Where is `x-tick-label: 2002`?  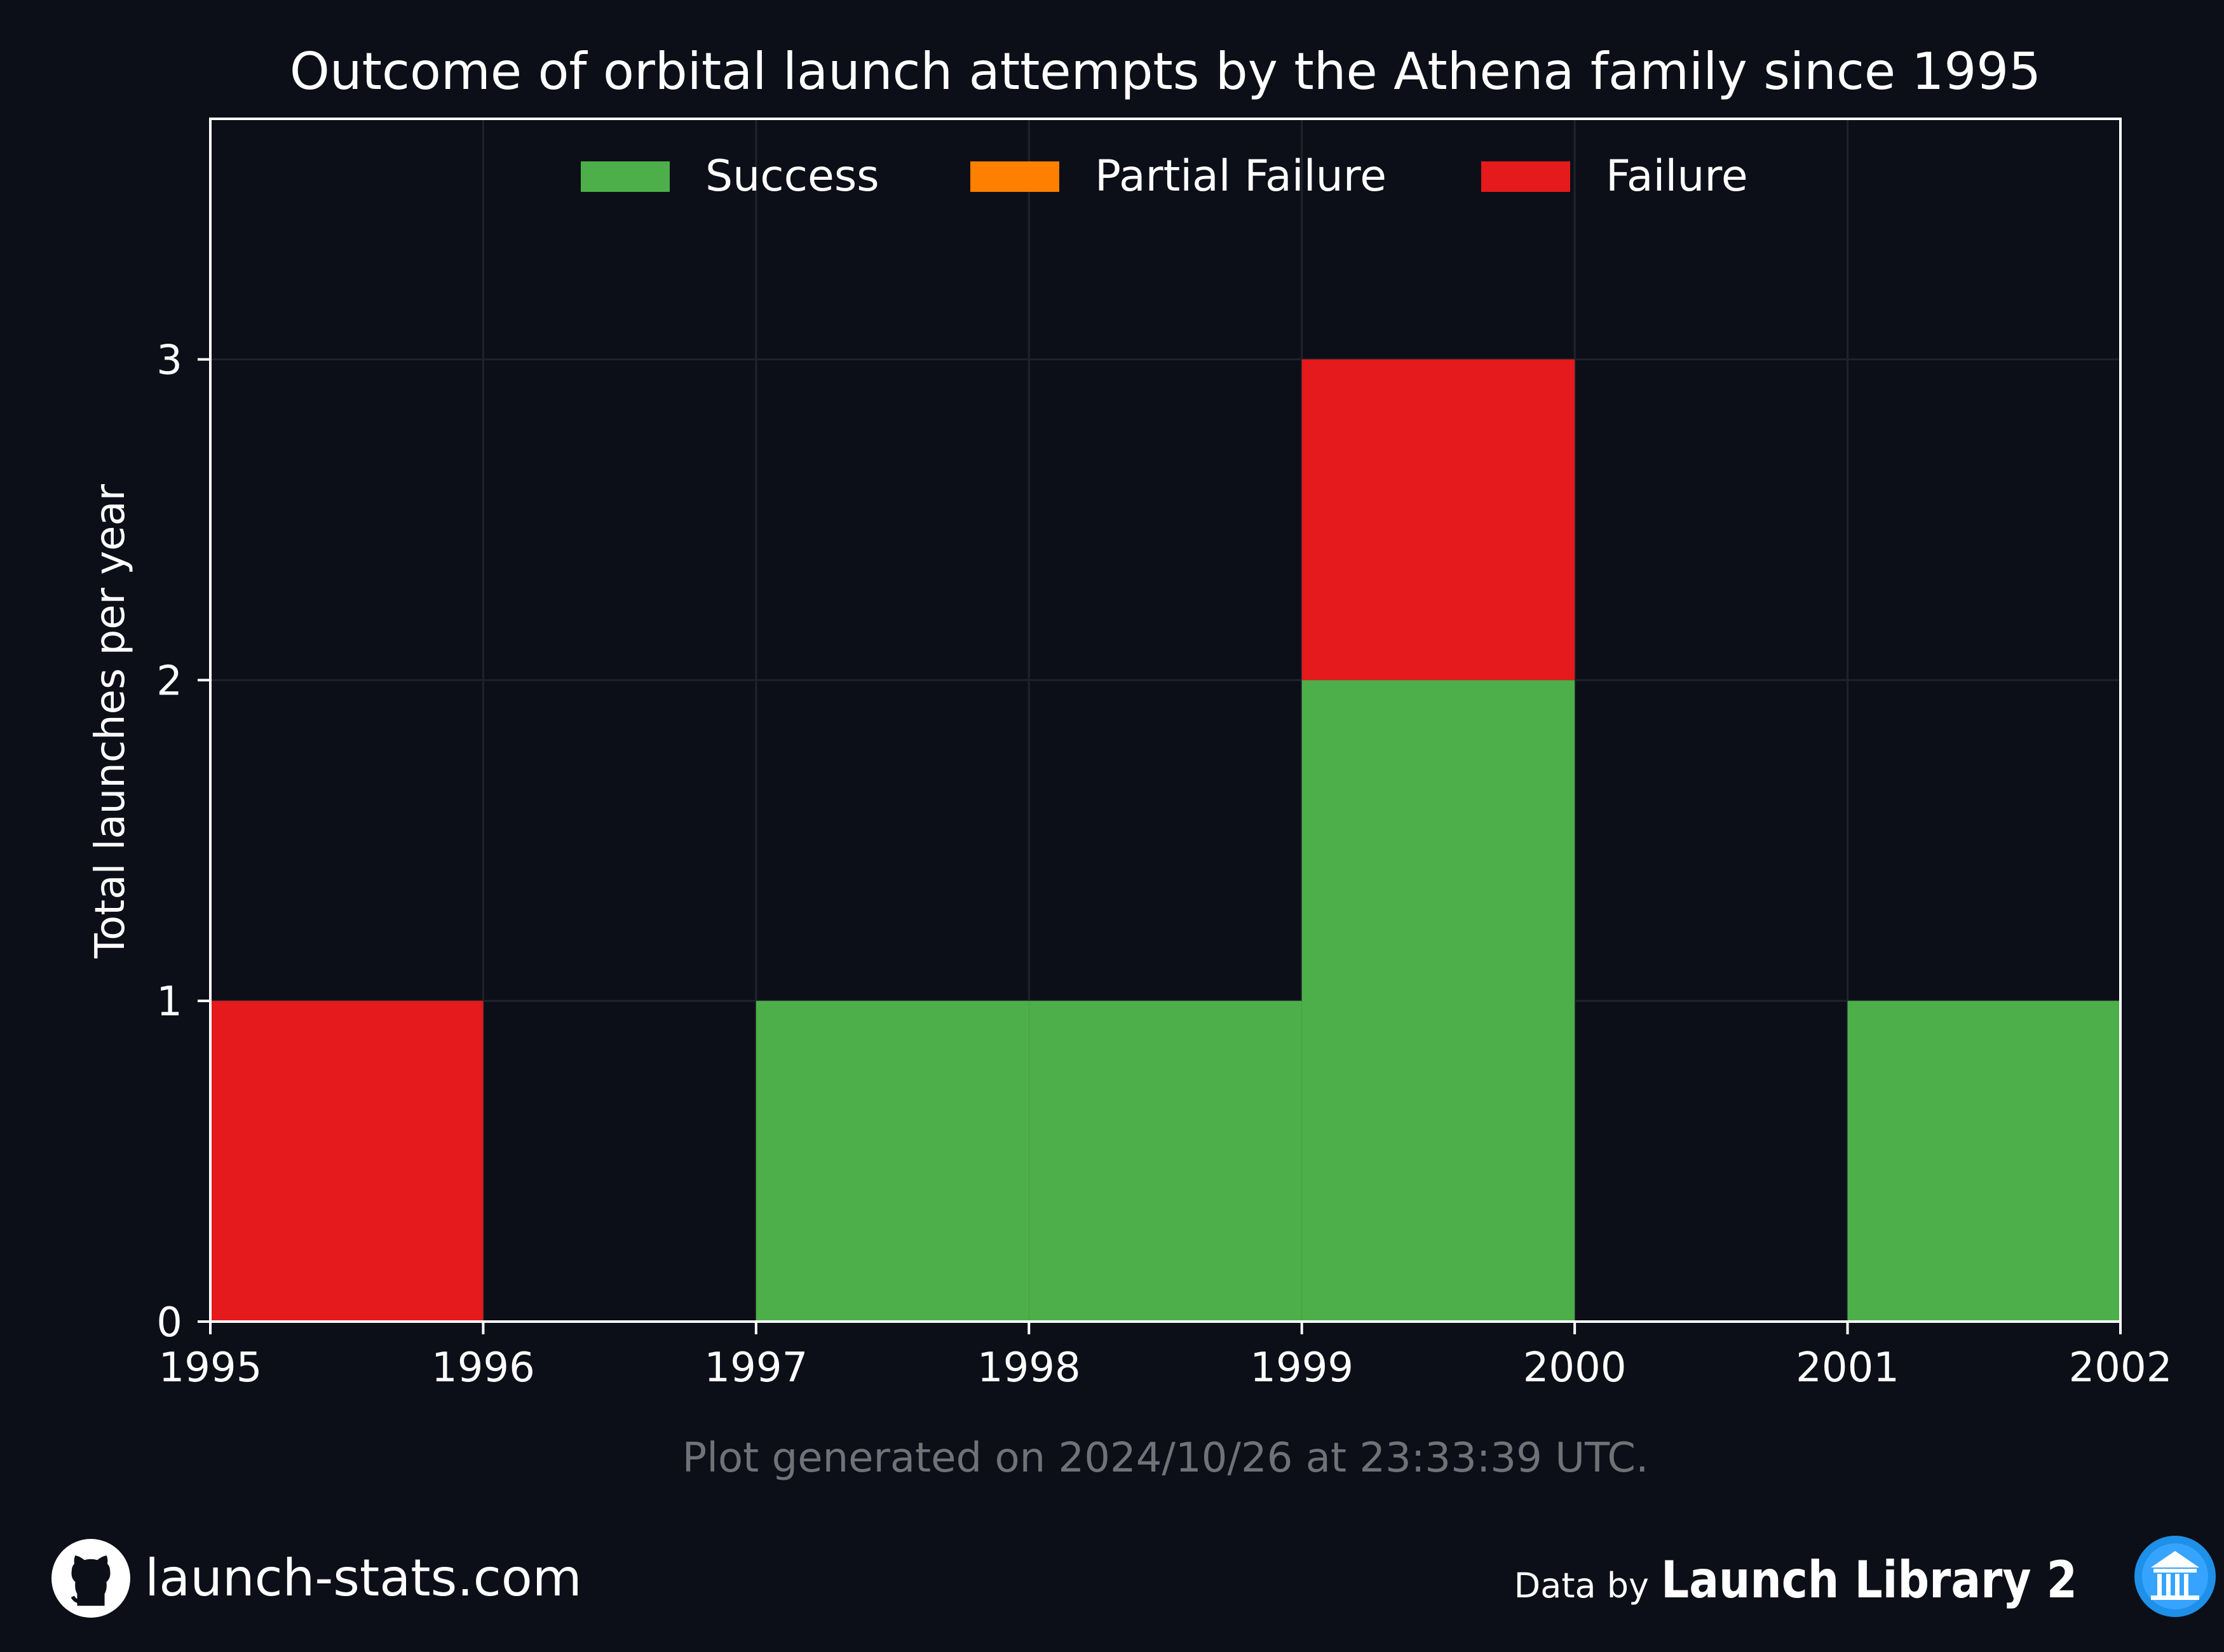
x-tick-label: 2002 is located at coordinates (2121, 1368).